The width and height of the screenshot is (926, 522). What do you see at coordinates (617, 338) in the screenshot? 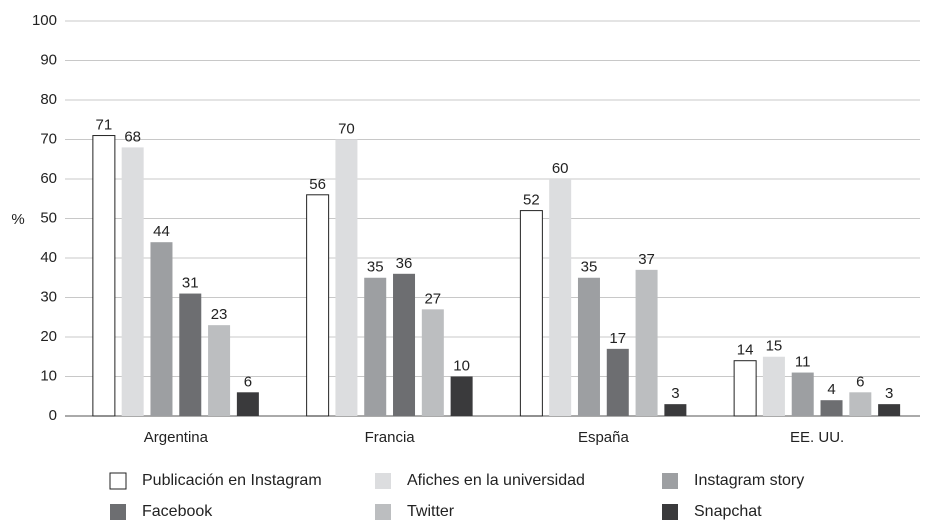
I see `value-label: 17` at bounding box center [617, 338].